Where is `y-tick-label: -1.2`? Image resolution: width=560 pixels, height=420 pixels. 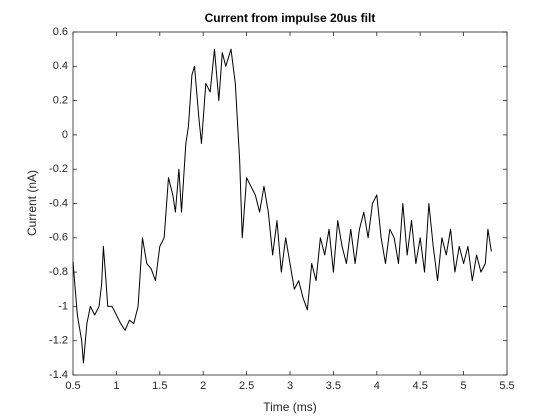
y-tick-label: -1.2 is located at coordinates (58, 341).